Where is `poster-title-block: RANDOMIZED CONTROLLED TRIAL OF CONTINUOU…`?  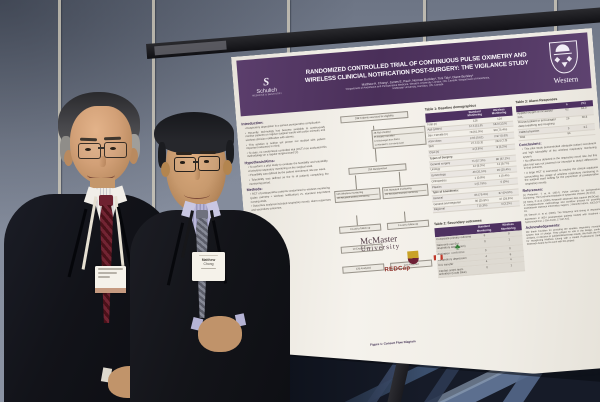 poster-title-block: RANDOMIZED CONTROLLED TRIAL OF CONTINUOU… is located at coordinates (416, 74).